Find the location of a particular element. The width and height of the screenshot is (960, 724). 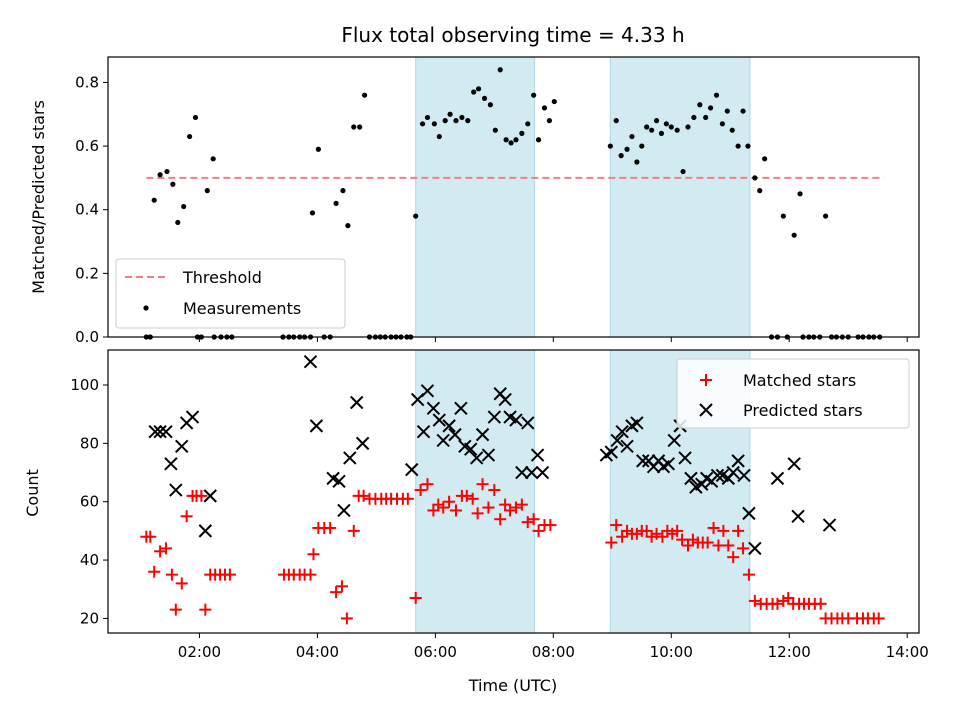

y-tick-label: 0.2 is located at coordinates (87, 273).